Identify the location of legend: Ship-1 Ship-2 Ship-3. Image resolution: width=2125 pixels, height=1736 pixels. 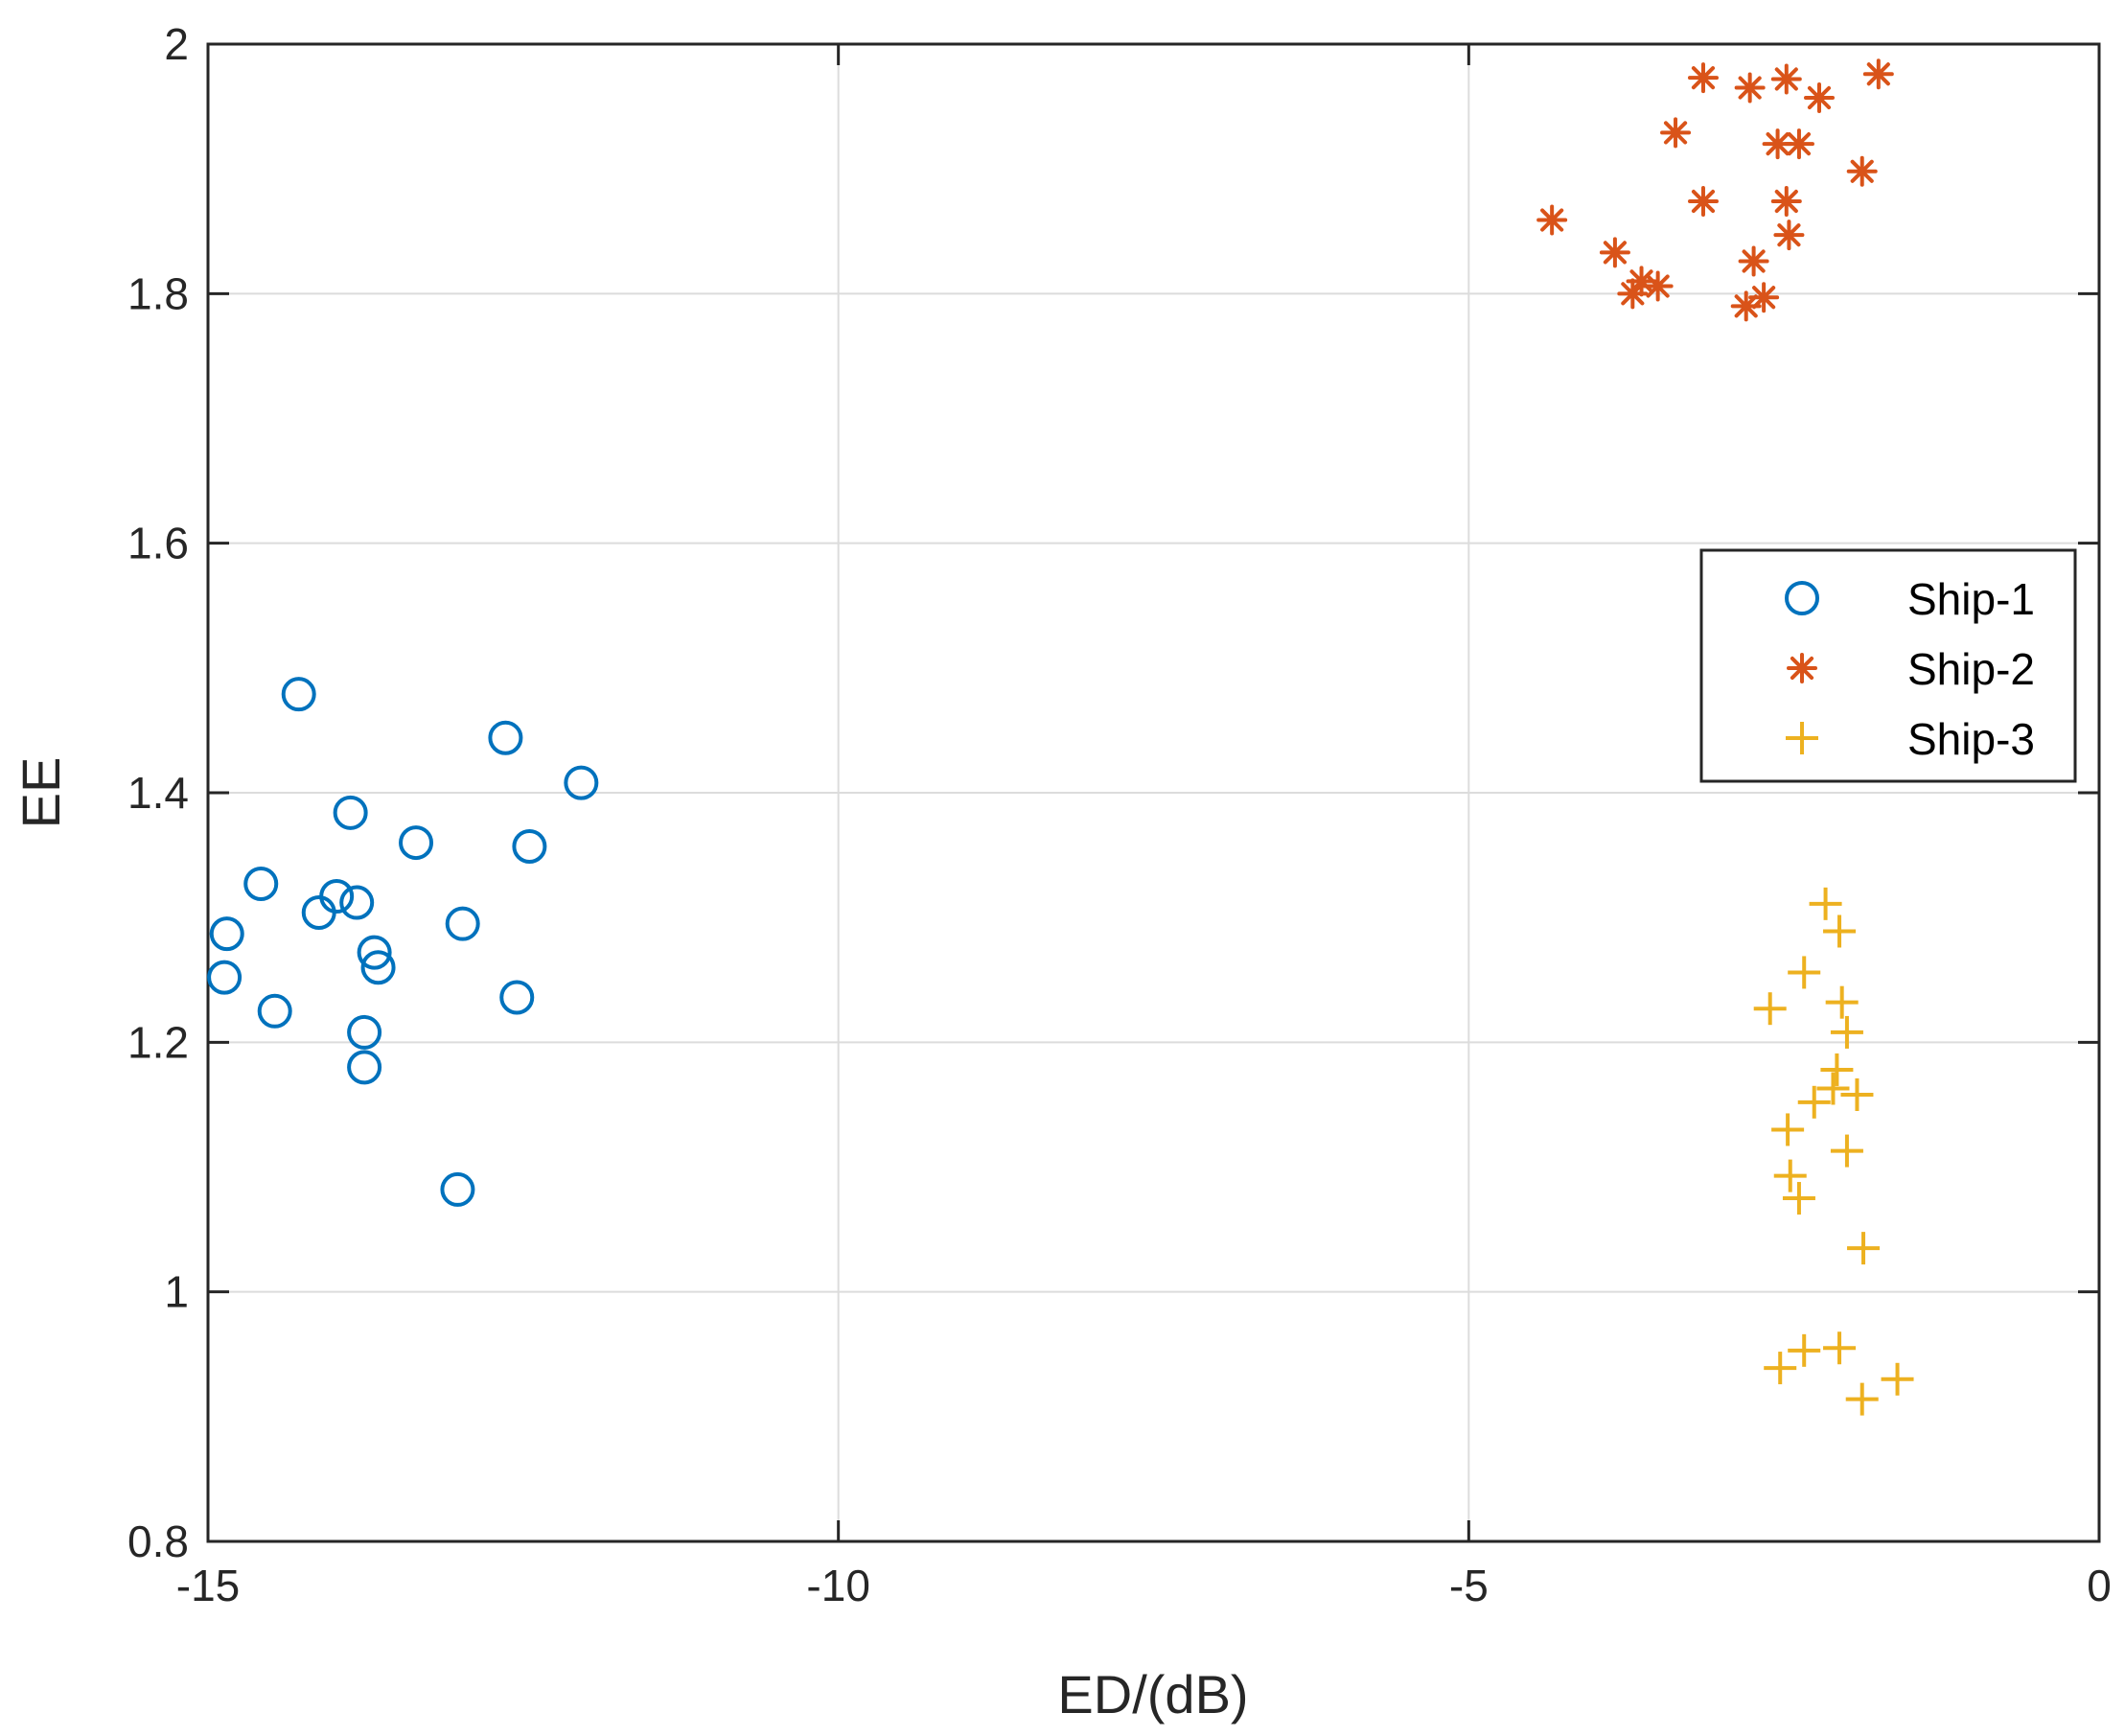
(1888, 665).